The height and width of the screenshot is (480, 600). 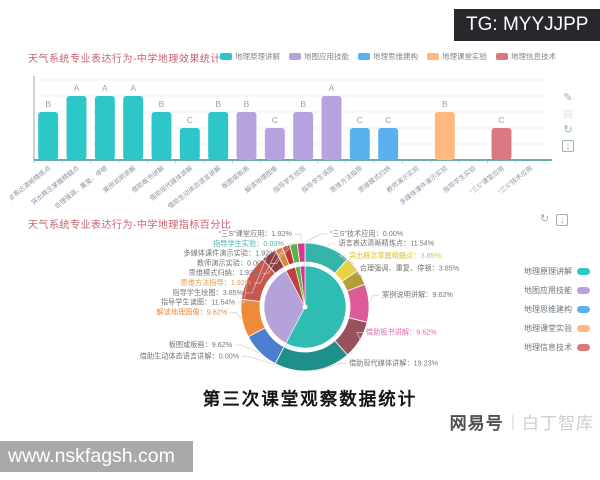 What do you see at coordinates (417, 294) in the screenshot?
I see `pie-slice-label: 案例说明讲解：9.62%` at bounding box center [417, 294].